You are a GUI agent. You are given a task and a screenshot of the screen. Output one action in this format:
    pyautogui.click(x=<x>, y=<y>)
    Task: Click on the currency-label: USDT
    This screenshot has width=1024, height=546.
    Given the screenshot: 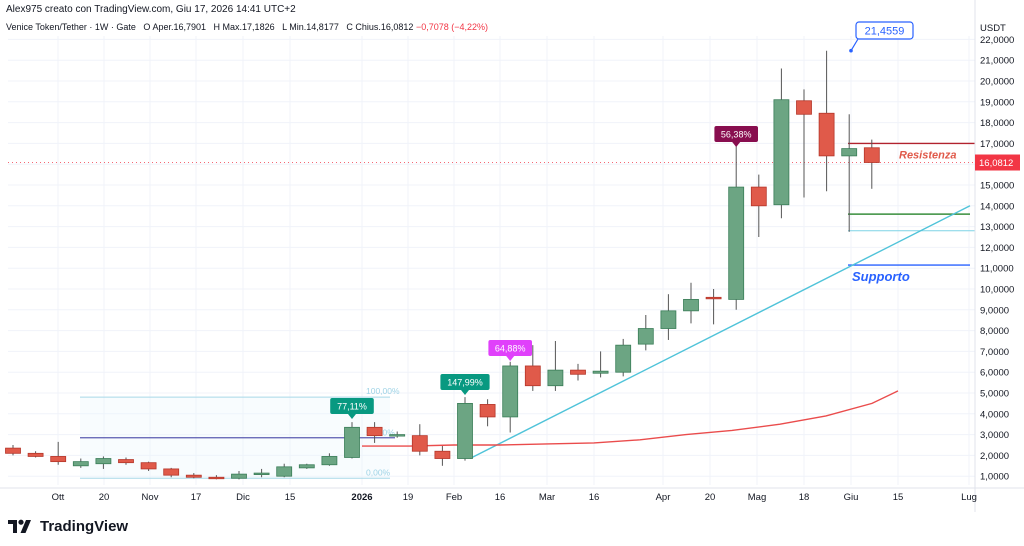 What is the action you would take?
    pyautogui.click(x=993, y=28)
    